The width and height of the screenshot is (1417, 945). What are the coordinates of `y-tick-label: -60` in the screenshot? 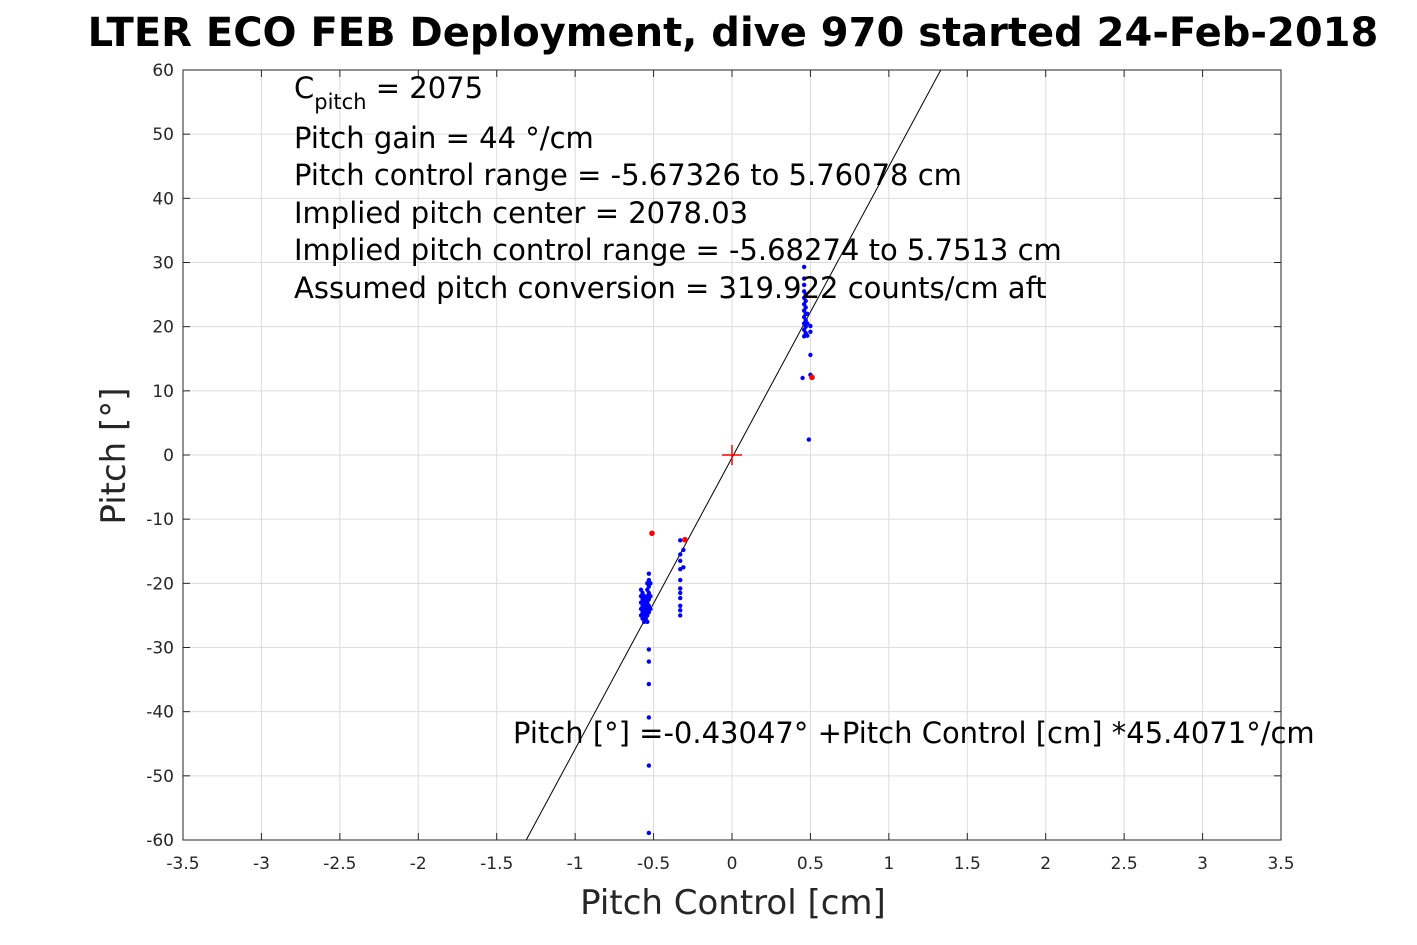 It's located at (160, 841).